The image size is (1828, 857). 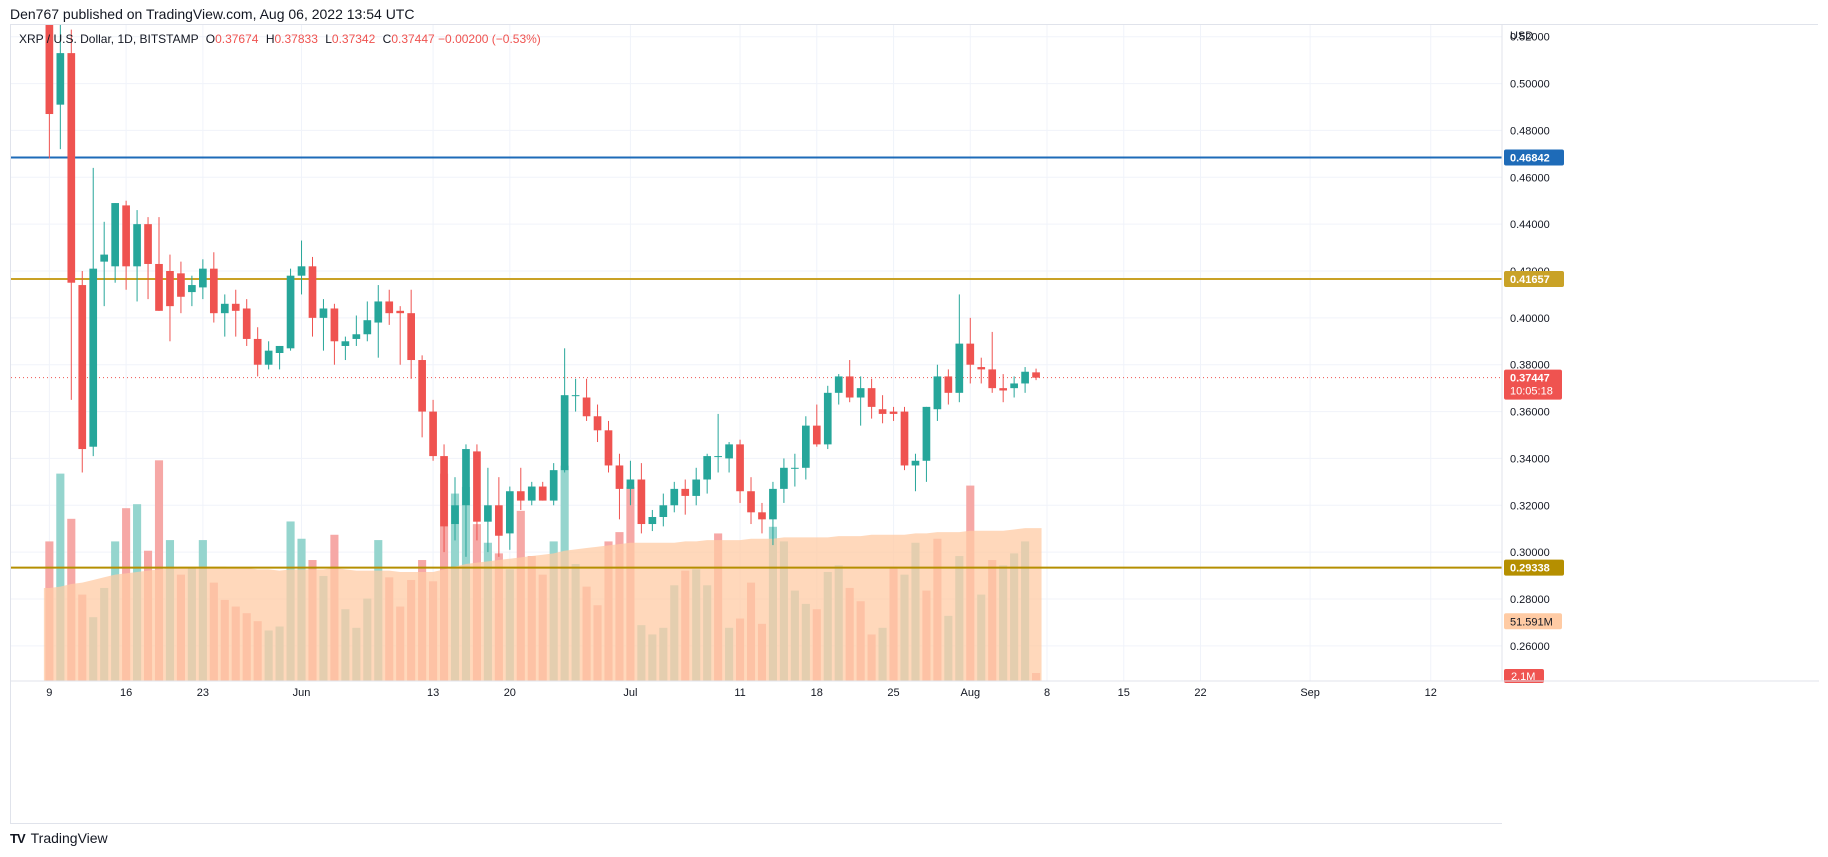 I want to click on change-value: −0.00200 (−0.53%), so click(x=489, y=39).